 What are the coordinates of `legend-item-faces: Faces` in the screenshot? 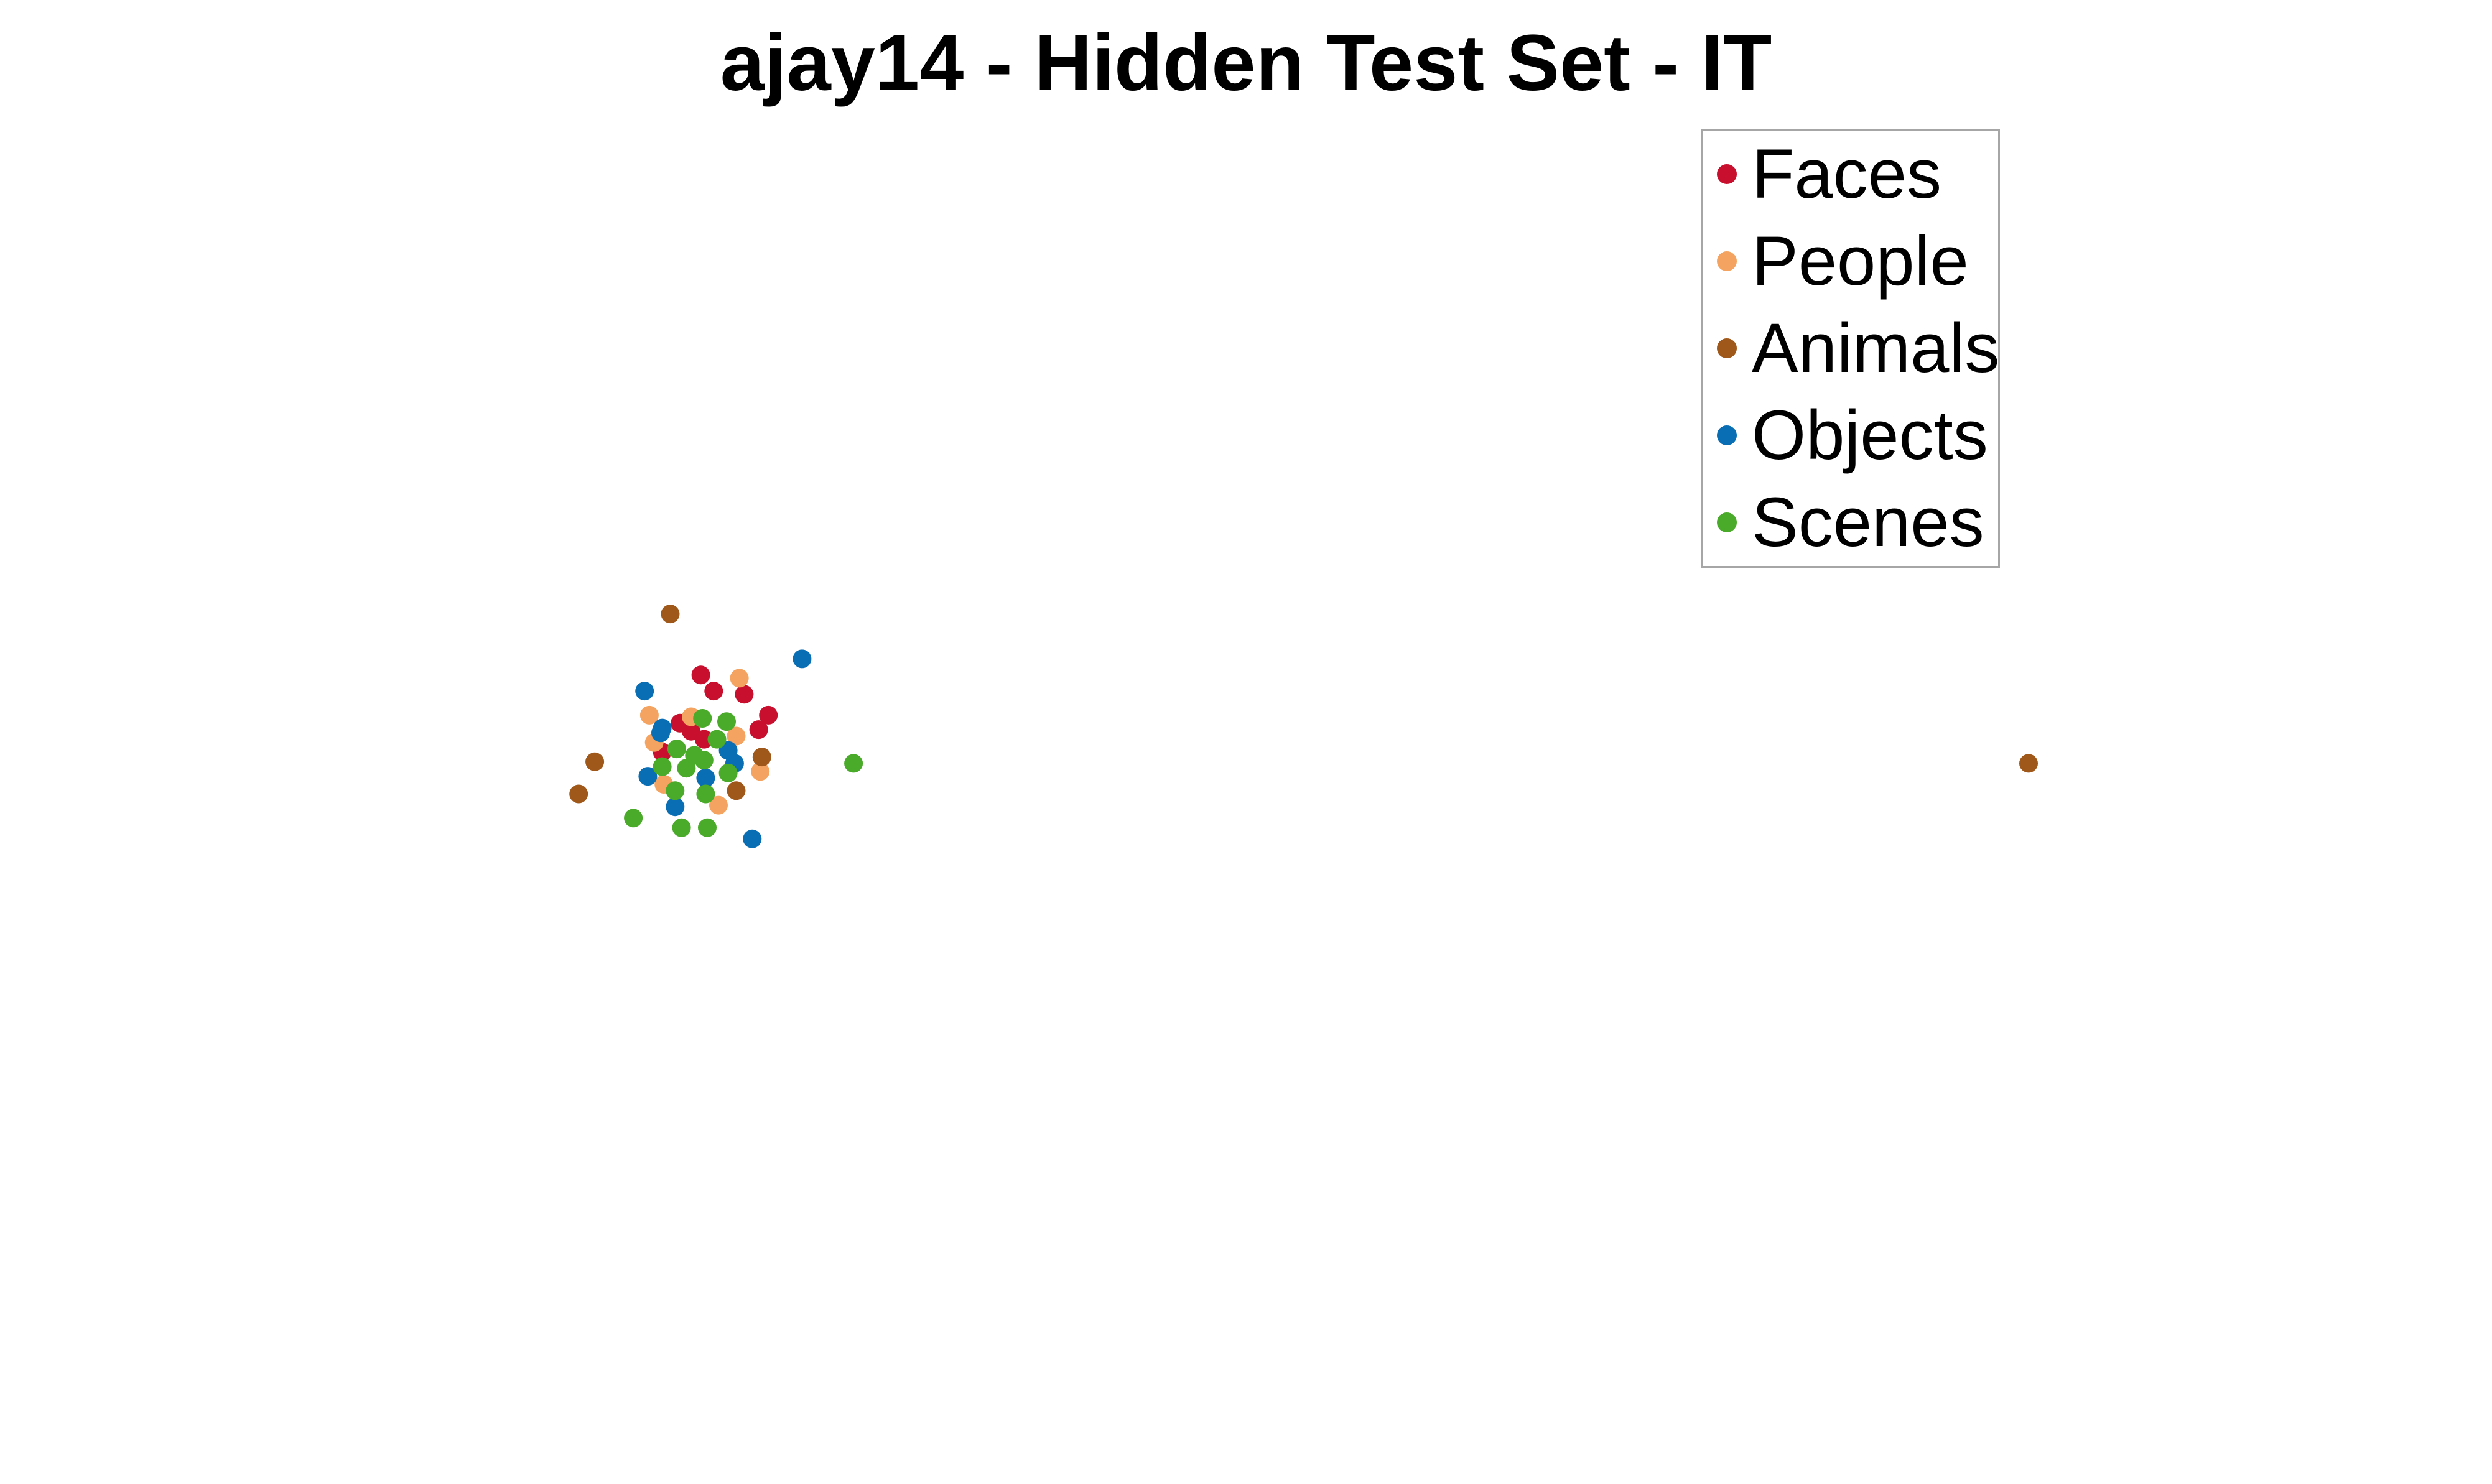 It's located at (1852, 174).